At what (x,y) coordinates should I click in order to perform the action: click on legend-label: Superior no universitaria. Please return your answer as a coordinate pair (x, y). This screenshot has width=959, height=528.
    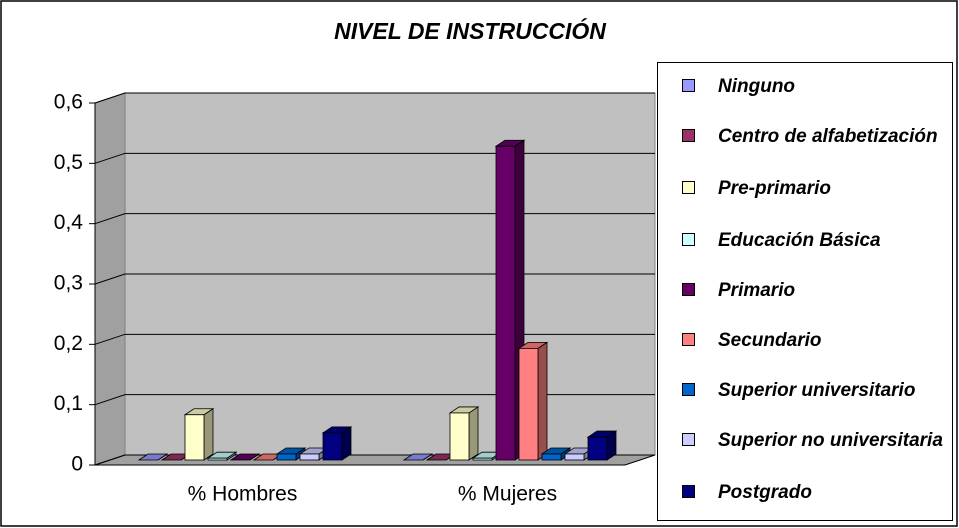
    Looking at the image, I should click on (830, 440).